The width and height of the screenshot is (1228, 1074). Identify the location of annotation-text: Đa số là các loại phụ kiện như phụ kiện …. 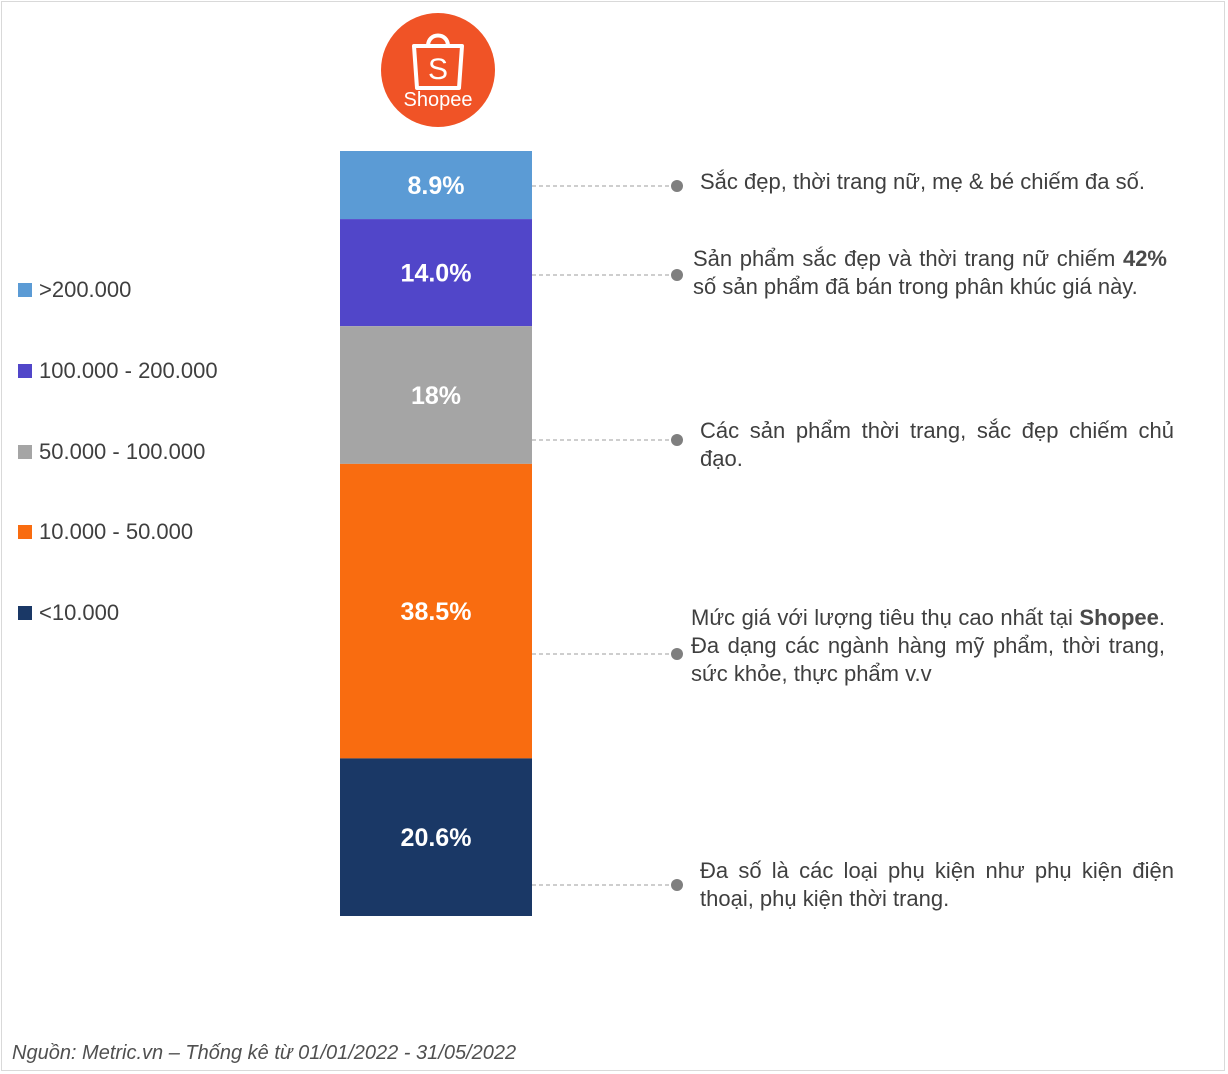
(937, 884).